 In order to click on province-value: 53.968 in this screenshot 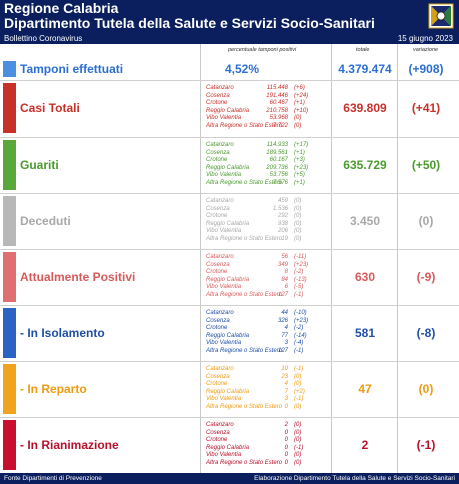, I will do `click(278, 118)`.